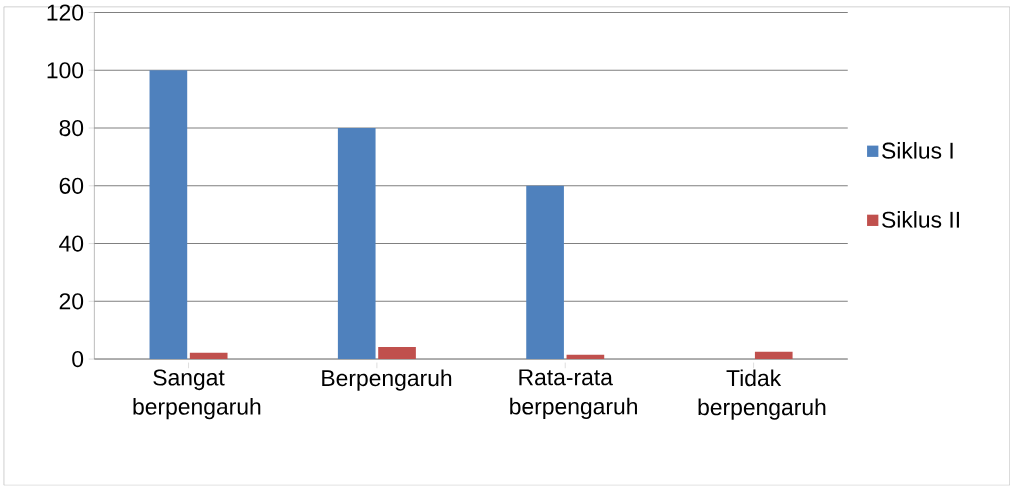 Image resolution: width=1010 pixels, height=486 pixels. Describe the element at coordinates (65, 70) in the screenshot. I see `y-tick-label: 100` at that location.